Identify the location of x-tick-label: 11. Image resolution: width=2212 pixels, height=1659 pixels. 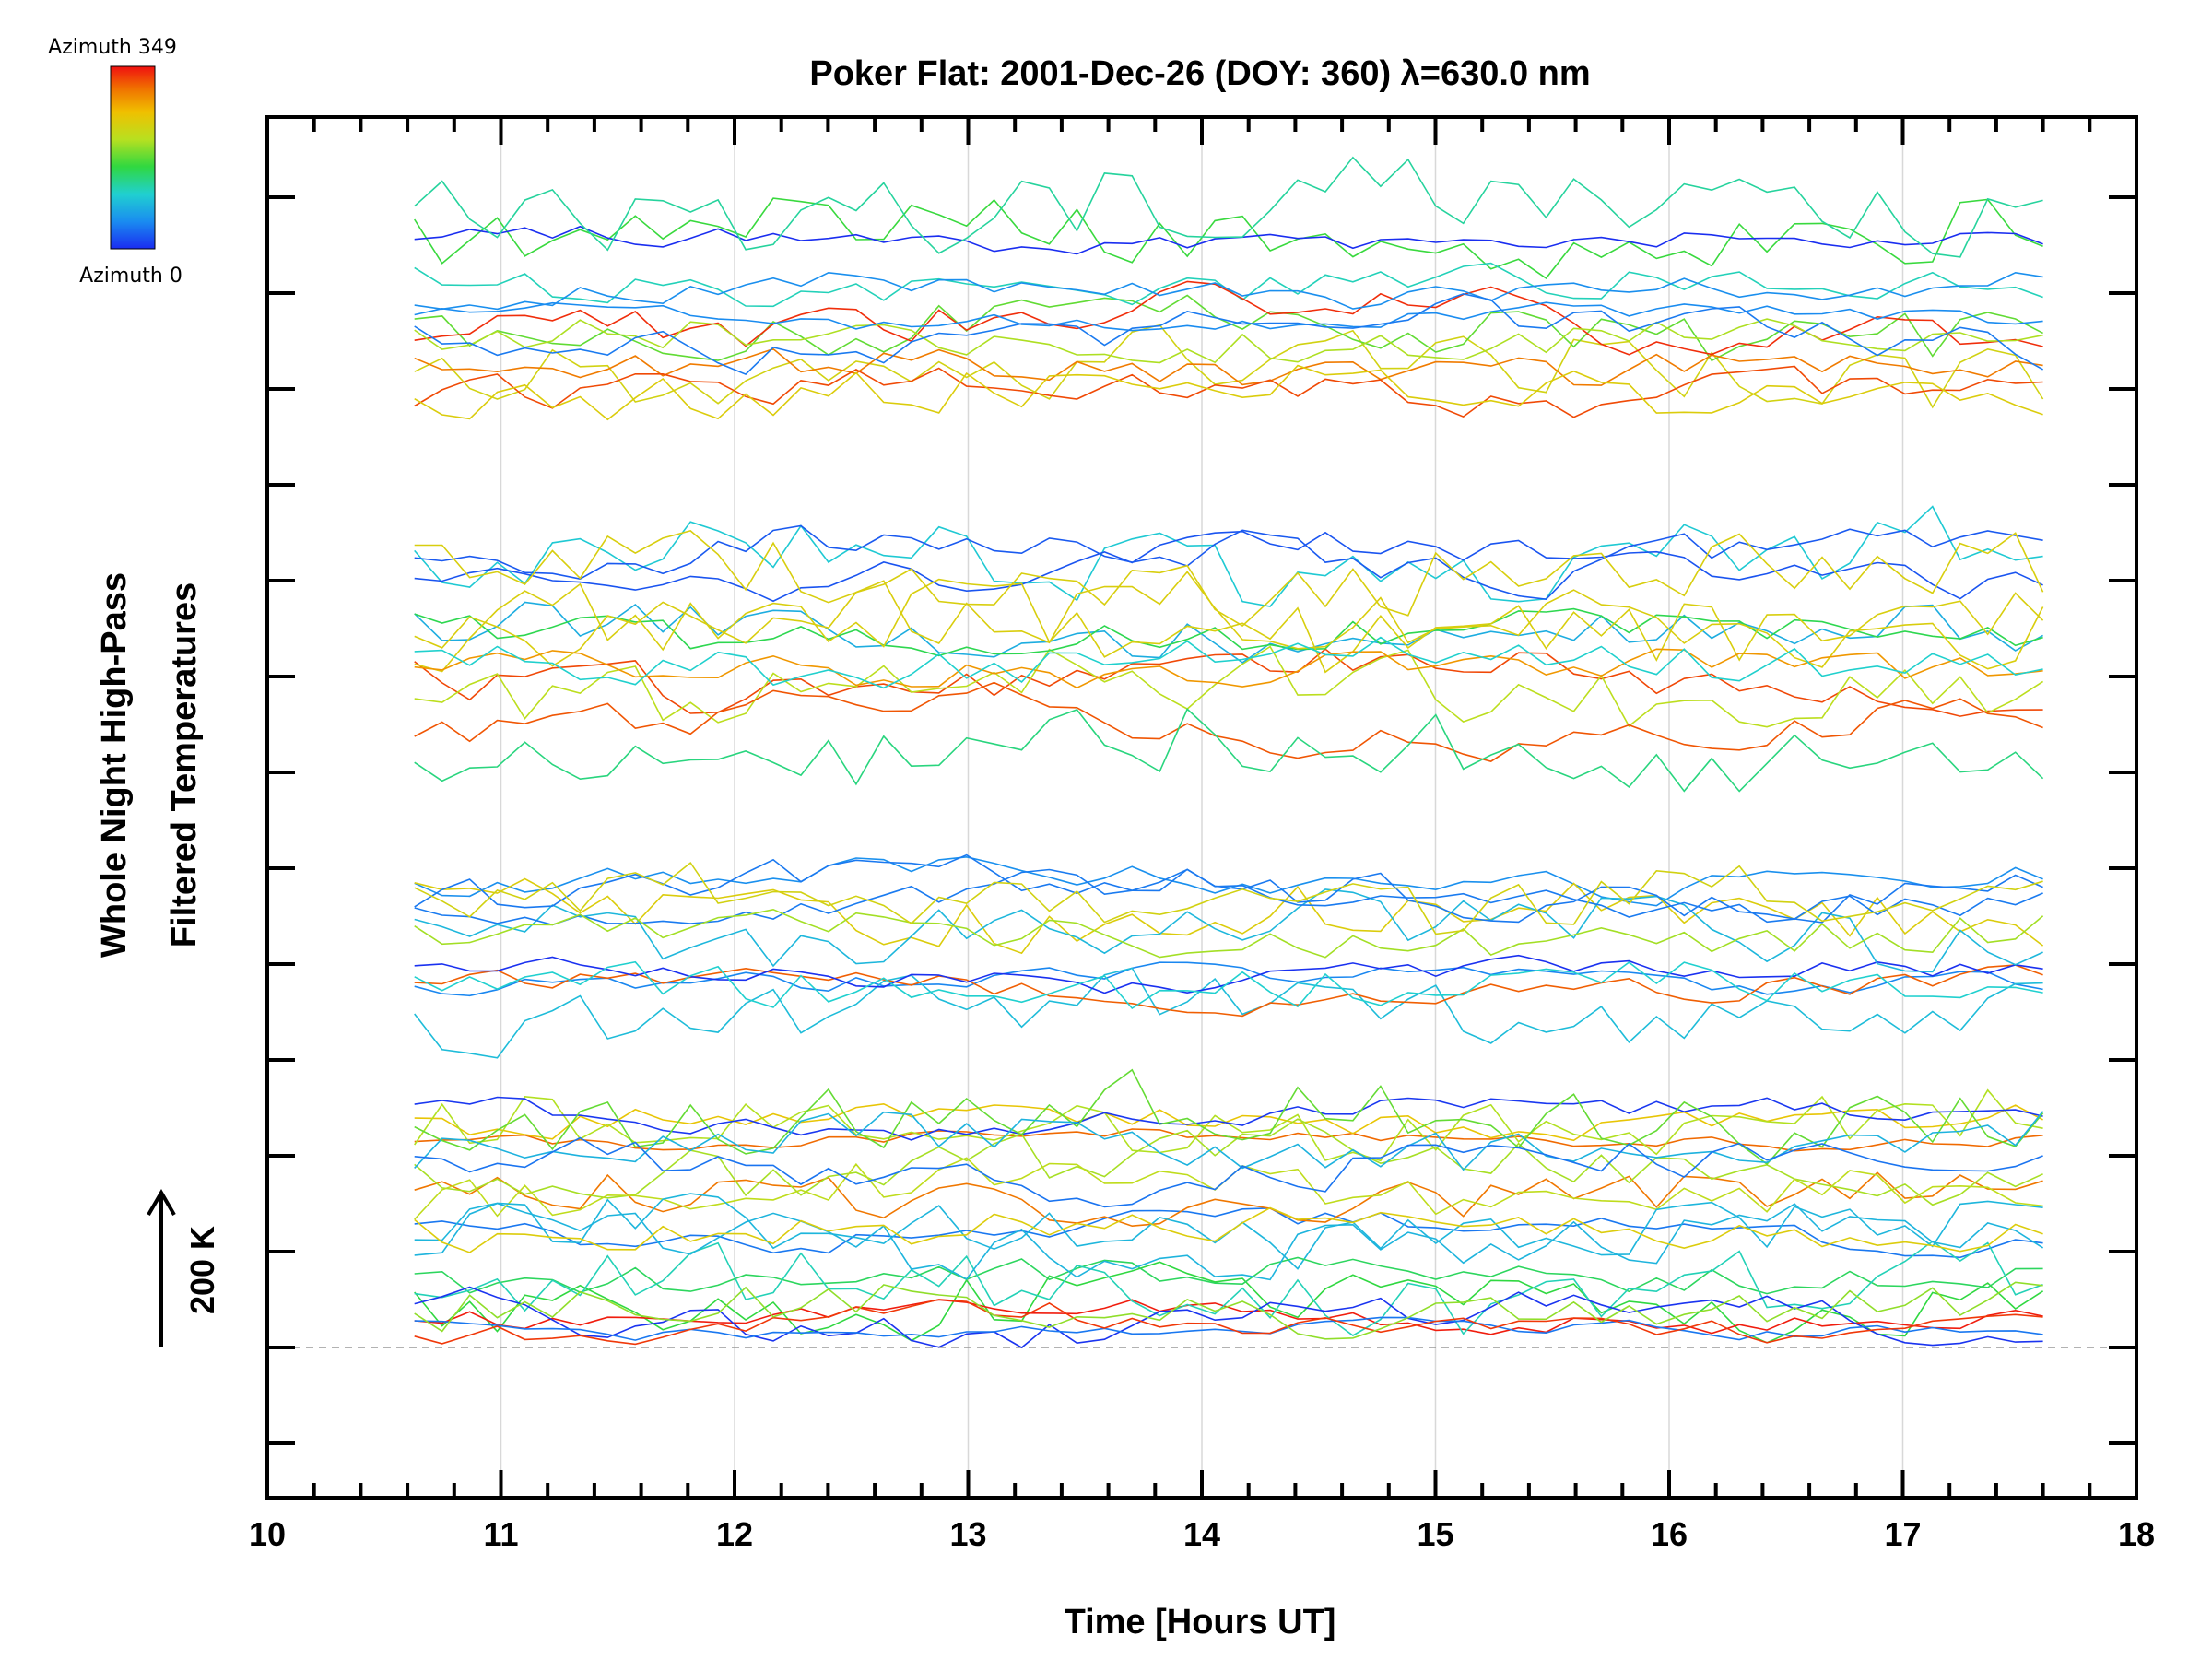
(500, 1534).